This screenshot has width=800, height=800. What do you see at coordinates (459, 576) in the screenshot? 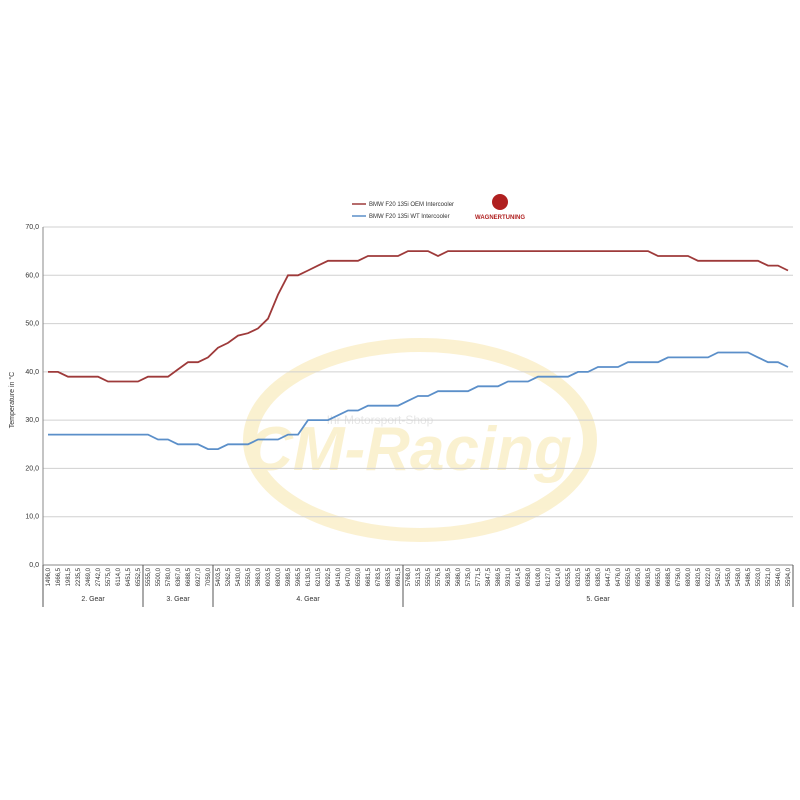
I see `x-tick-label: 5686,0` at bounding box center [459, 576].